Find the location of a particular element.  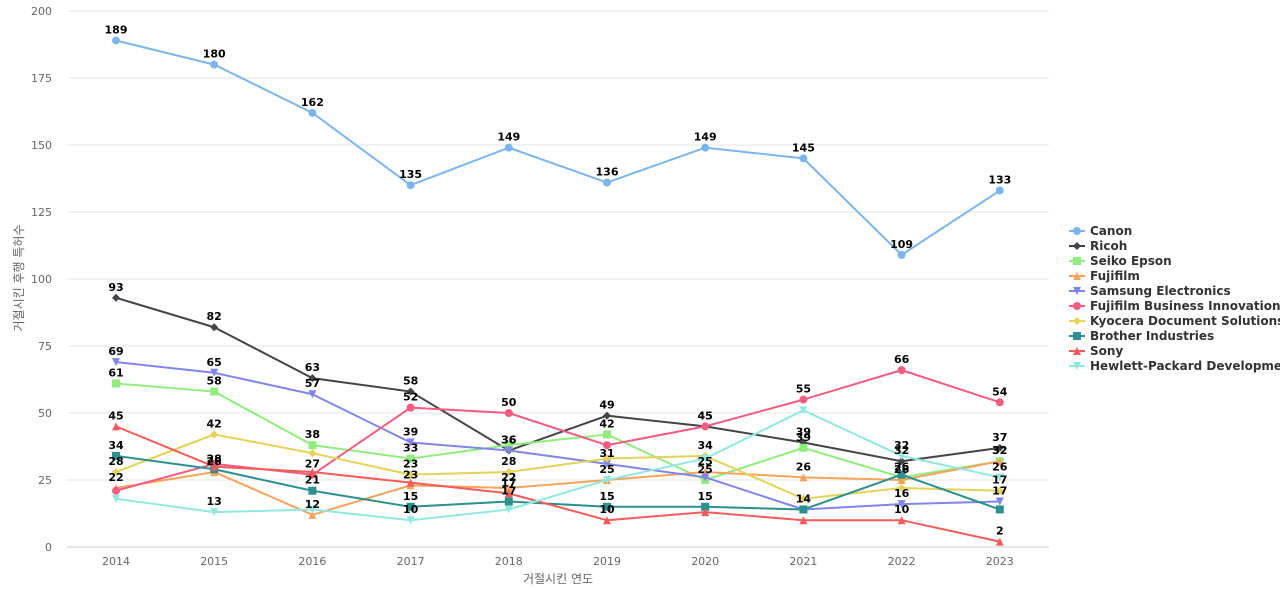

legend-item: Kyocera Document Solutions is located at coordinates (1174, 321).